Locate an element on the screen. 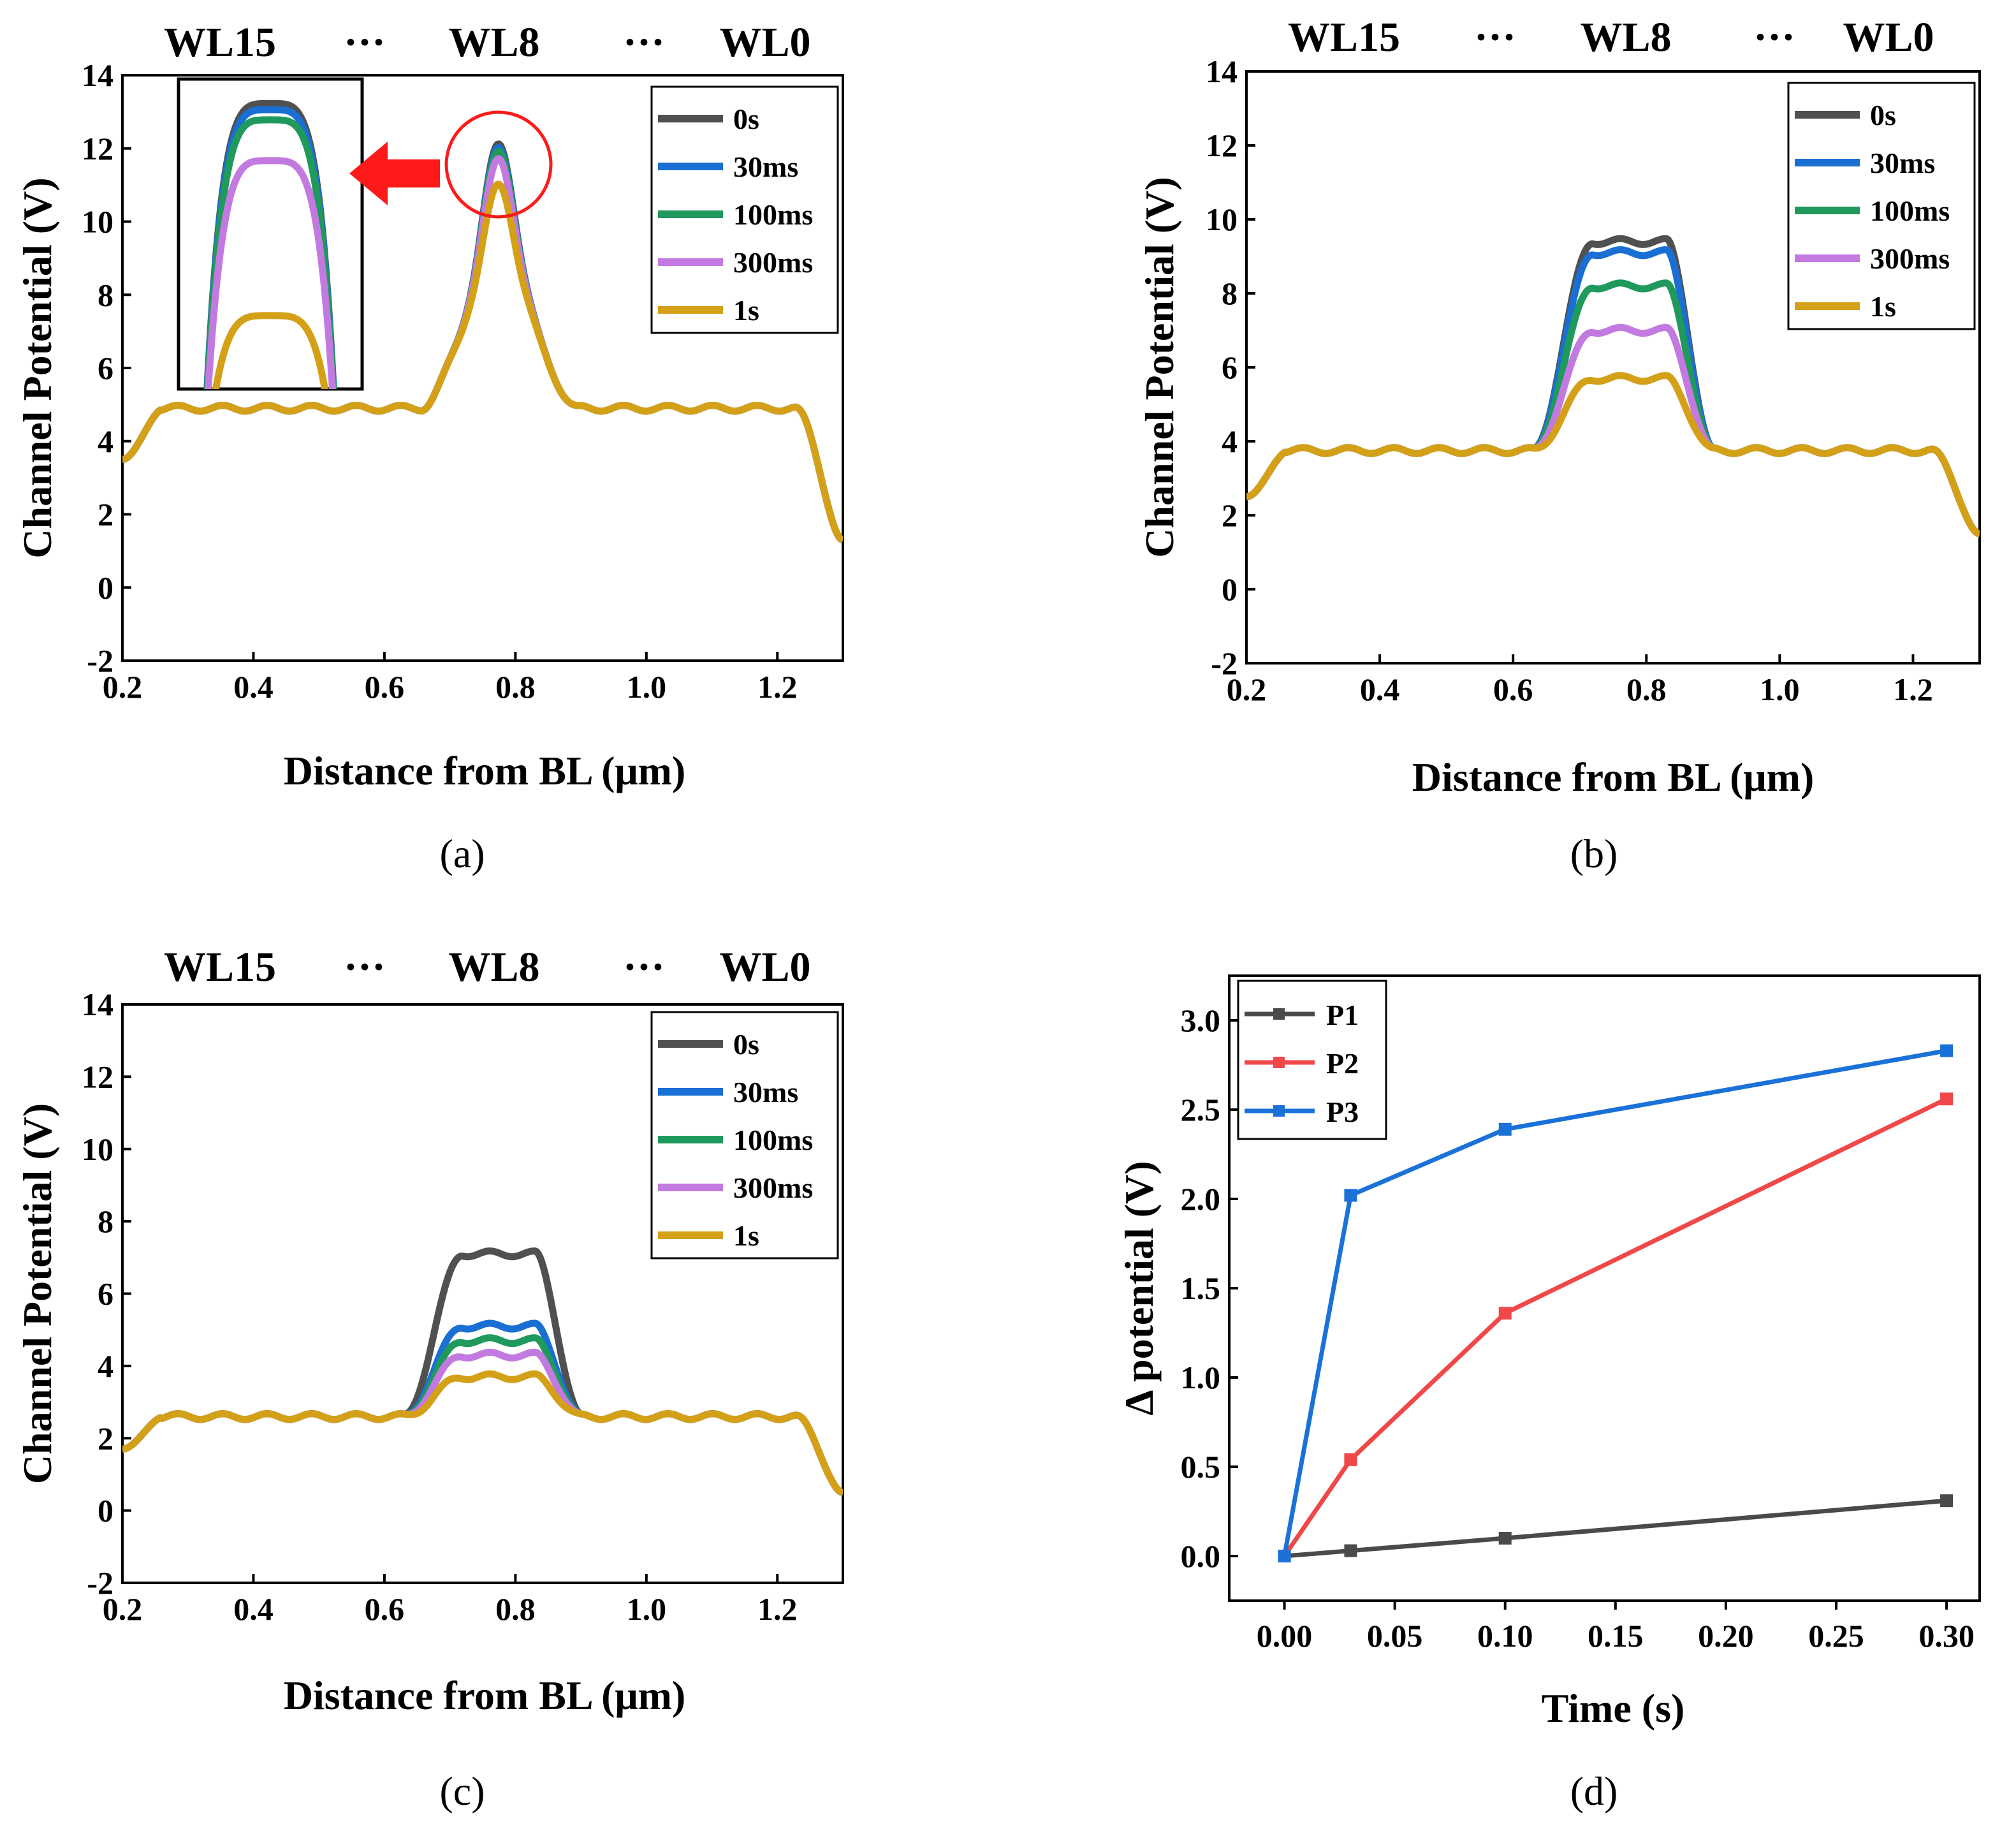 This screenshot has height=1829, width=2016. legend-entry: 100ms is located at coordinates (773, 215).